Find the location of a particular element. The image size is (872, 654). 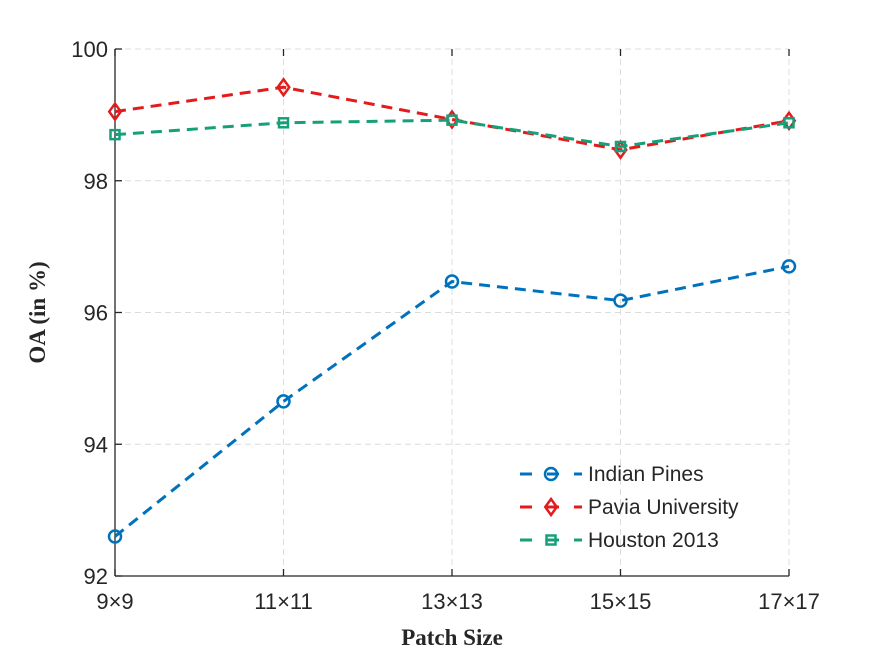

series-line-pavia-university is located at coordinates (452, 118).